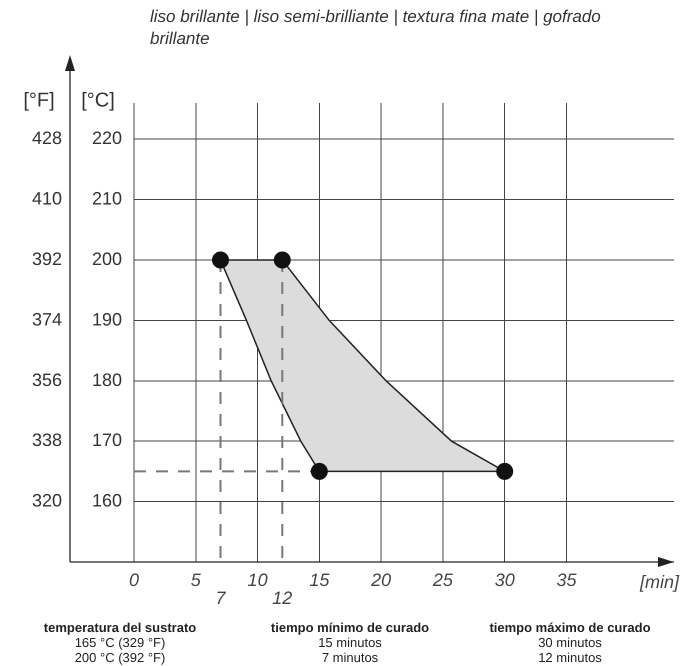 This screenshot has width=683, height=666. What do you see at coordinates (282, 598) in the screenshot?
I see `annotation: 12` at bounding box center [282, 598].